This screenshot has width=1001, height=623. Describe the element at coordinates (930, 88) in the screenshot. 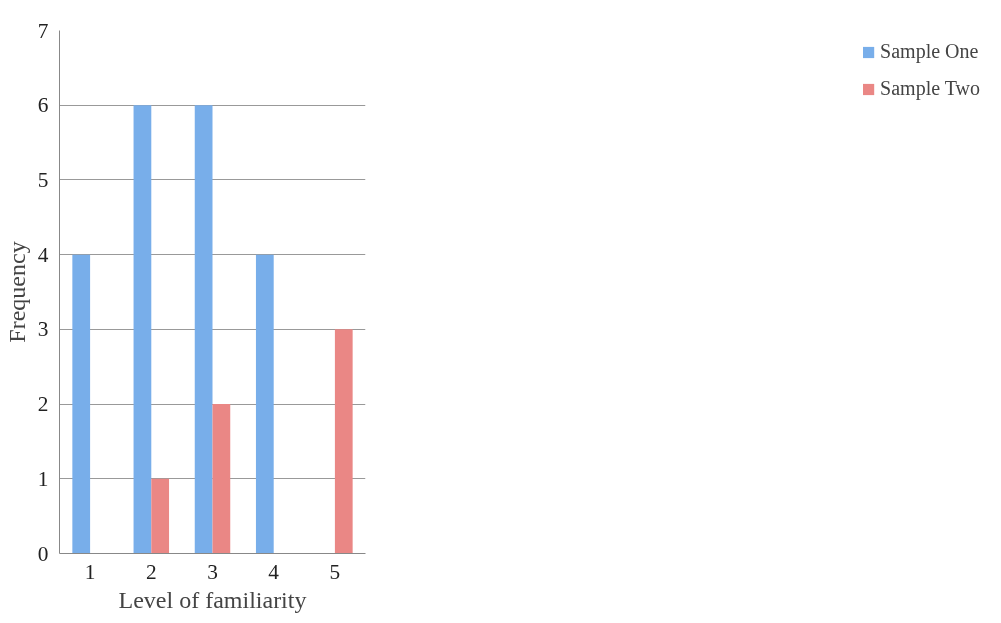

I see `legend-label: Sample Two` at that location.